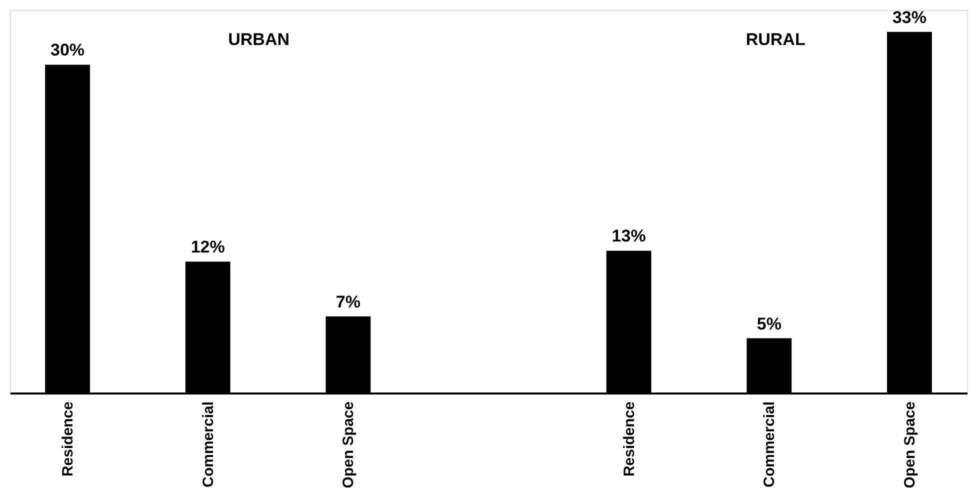  What do you see at coordinates (769, 324) in the screenshot?
I see `data-label: 5%` at bounding box center [769, 324].